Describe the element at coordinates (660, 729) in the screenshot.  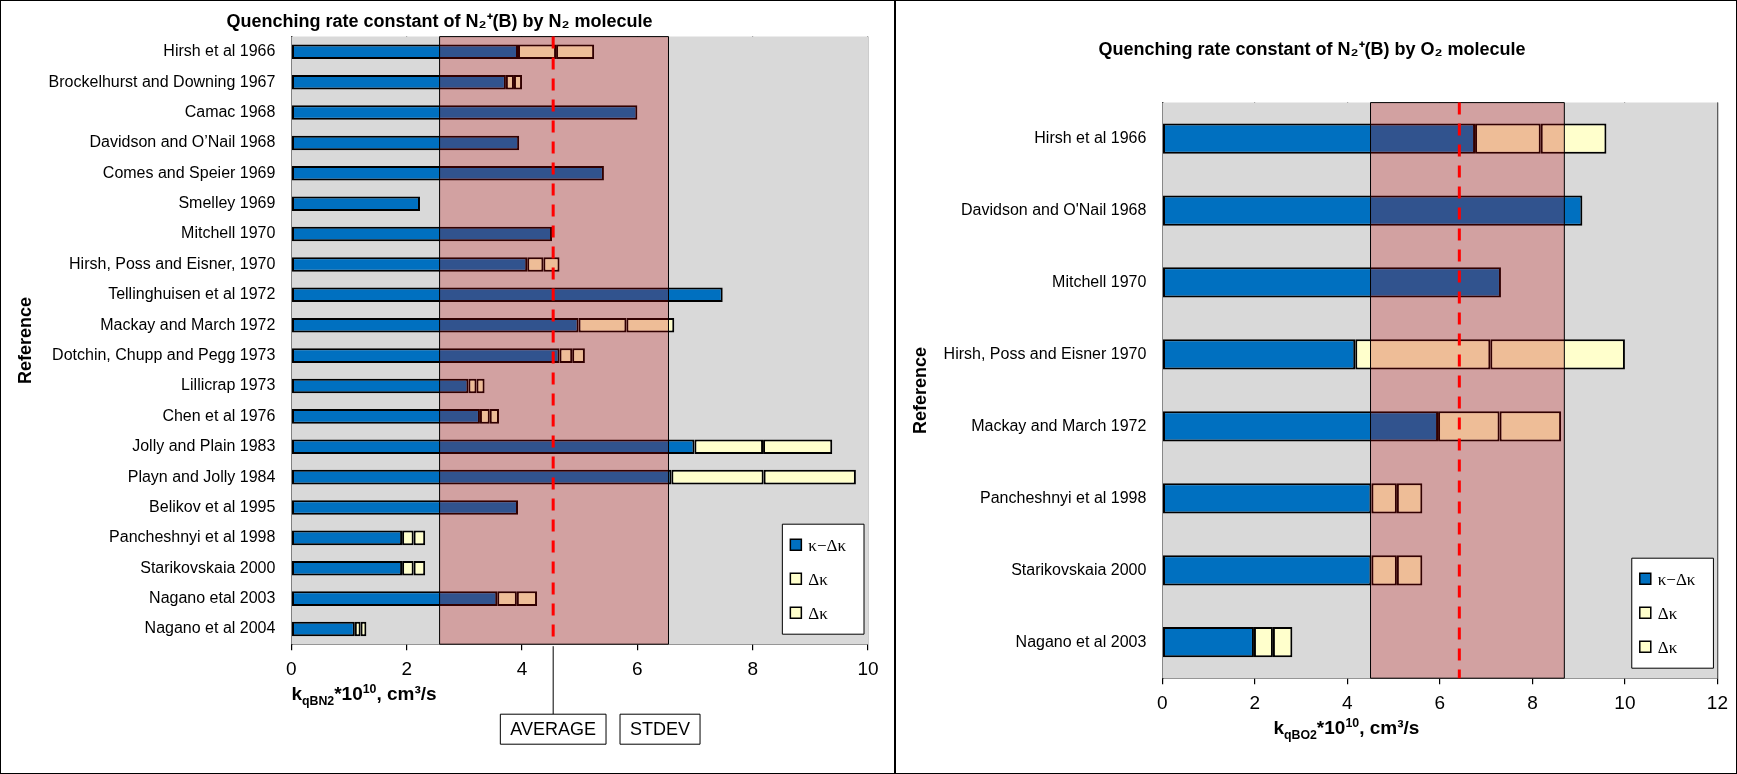
I see `text: STDEV` at that location.